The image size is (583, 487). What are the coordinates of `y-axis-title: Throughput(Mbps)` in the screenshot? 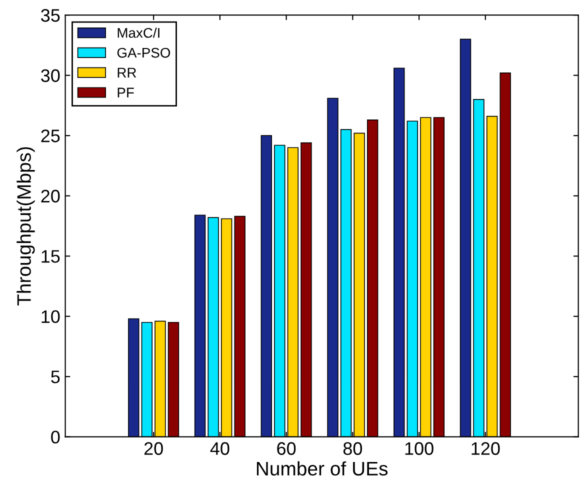 It's located at (25, 226).